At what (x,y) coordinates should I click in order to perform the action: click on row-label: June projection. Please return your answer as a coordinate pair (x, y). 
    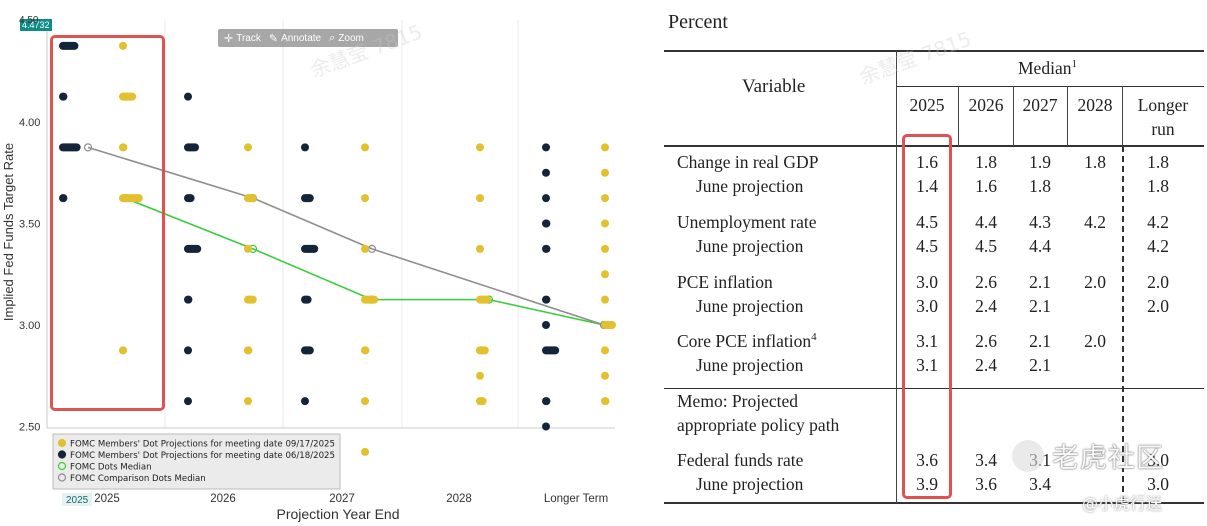
    Looking at the image, I should click on (750, 365).